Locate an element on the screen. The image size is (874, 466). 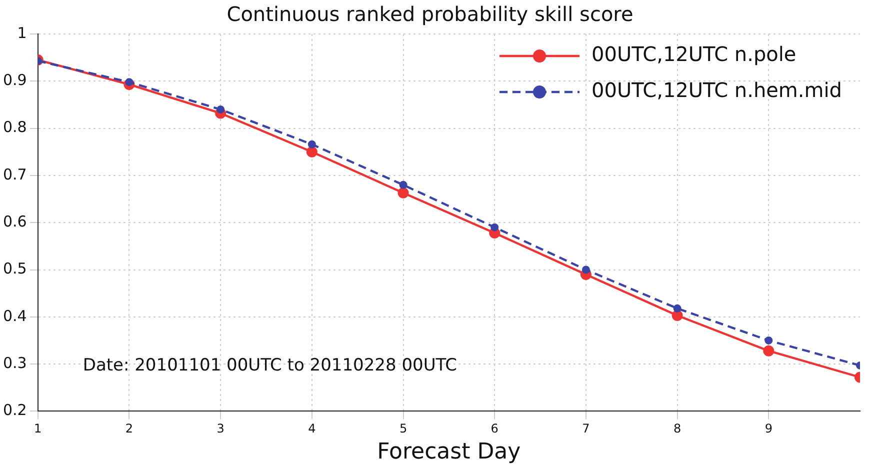
x-tick-label: 1 is located at coordinates (38, 429).